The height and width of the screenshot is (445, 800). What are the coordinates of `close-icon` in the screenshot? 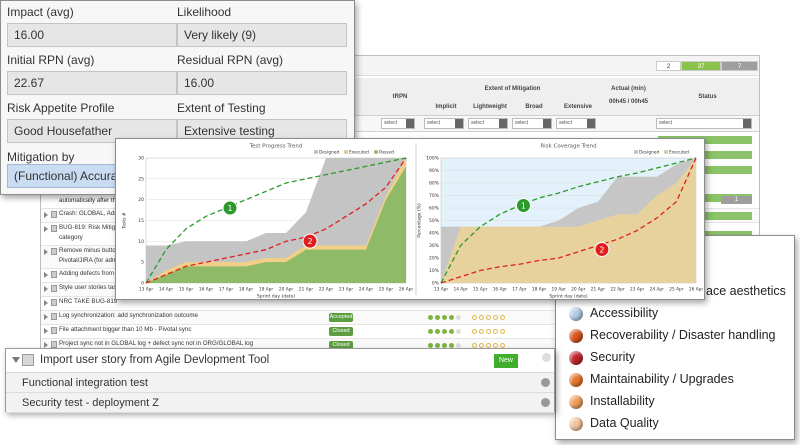 It's located at (546, 357).